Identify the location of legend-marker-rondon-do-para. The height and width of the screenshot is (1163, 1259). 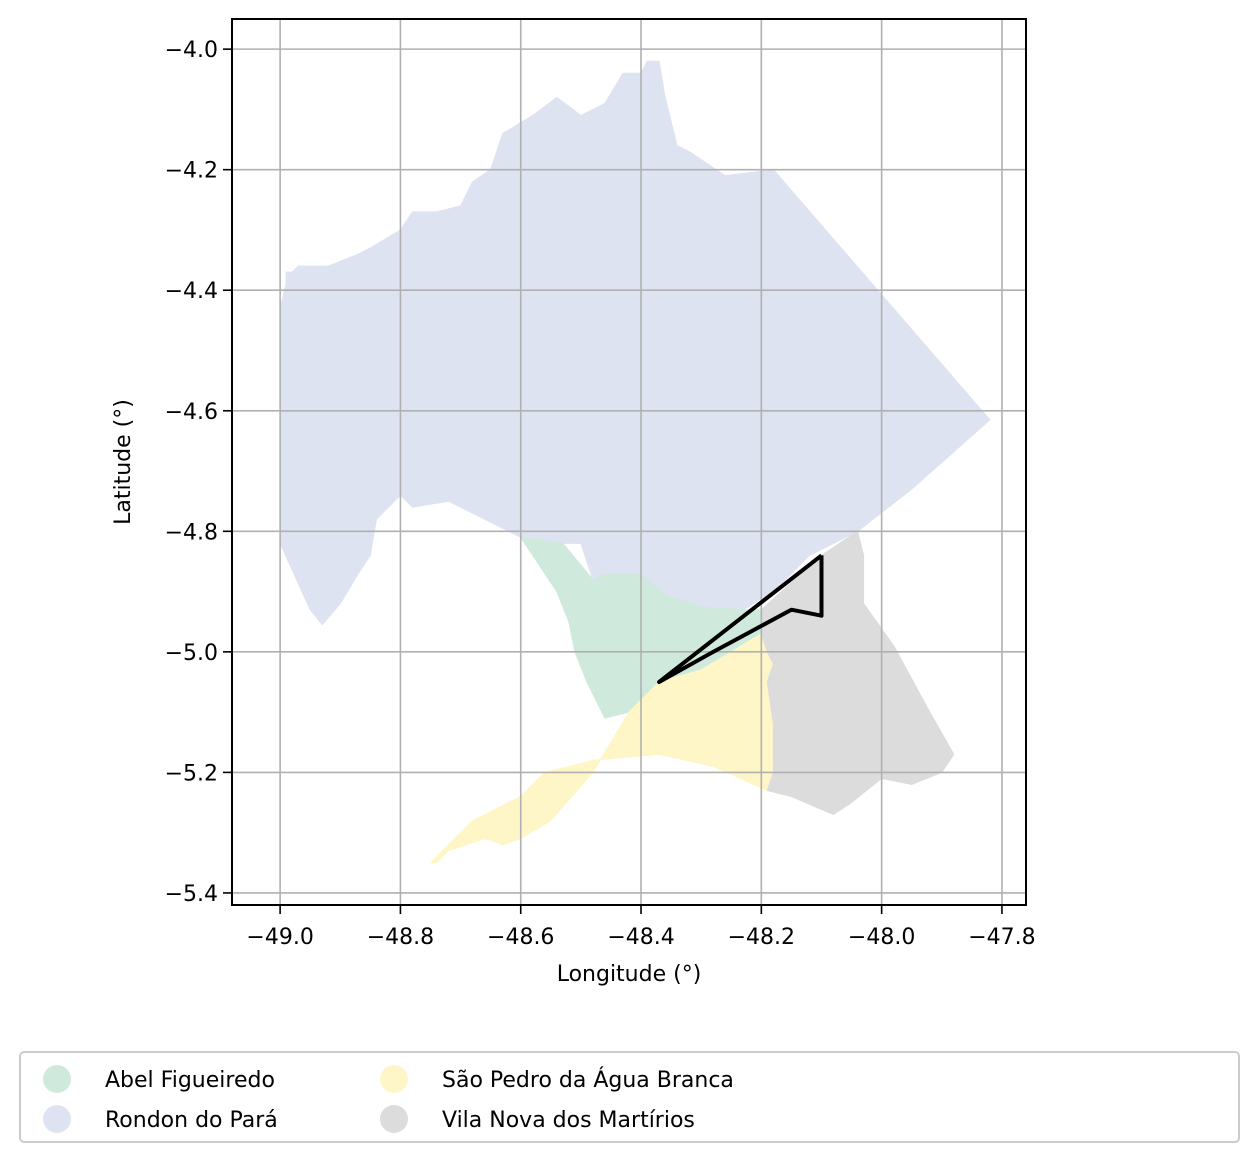
(57, 1119).